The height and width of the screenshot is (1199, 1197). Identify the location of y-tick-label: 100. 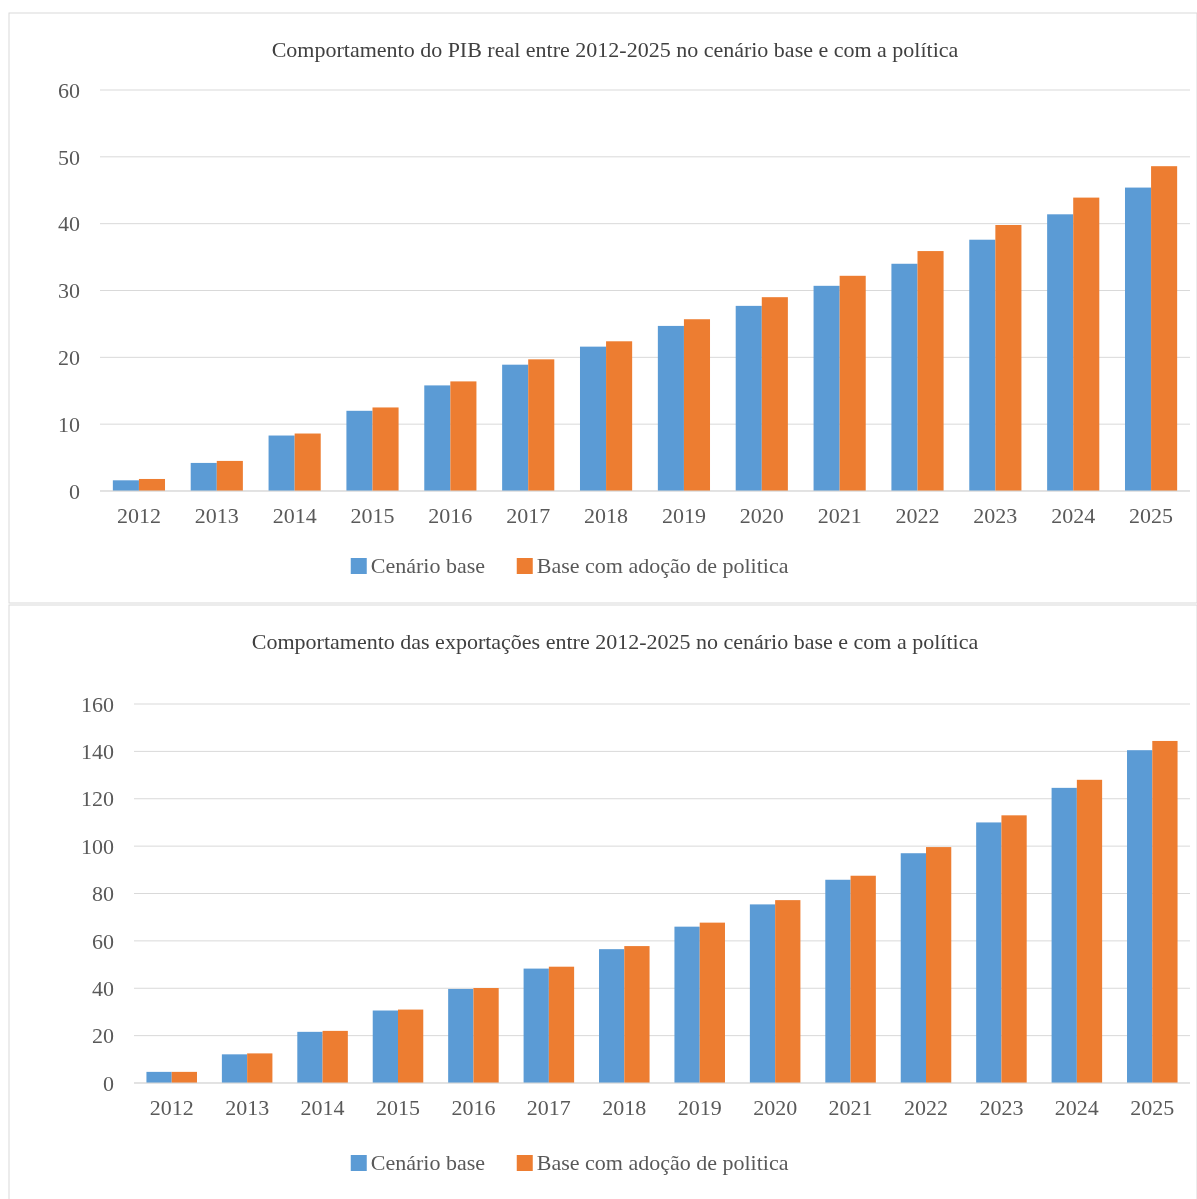
(97, 846).